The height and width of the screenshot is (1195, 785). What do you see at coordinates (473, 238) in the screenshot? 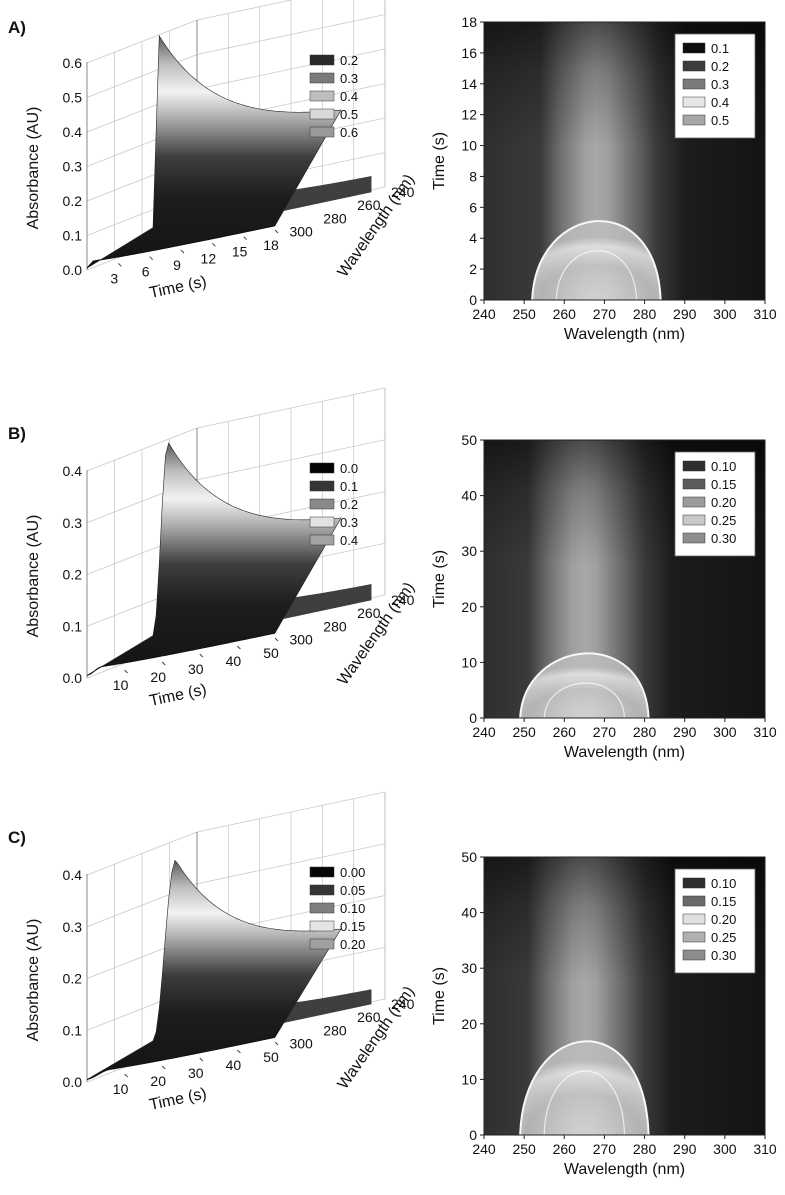
I see `y-tick-label: 4` at bounding box center [473, 238].